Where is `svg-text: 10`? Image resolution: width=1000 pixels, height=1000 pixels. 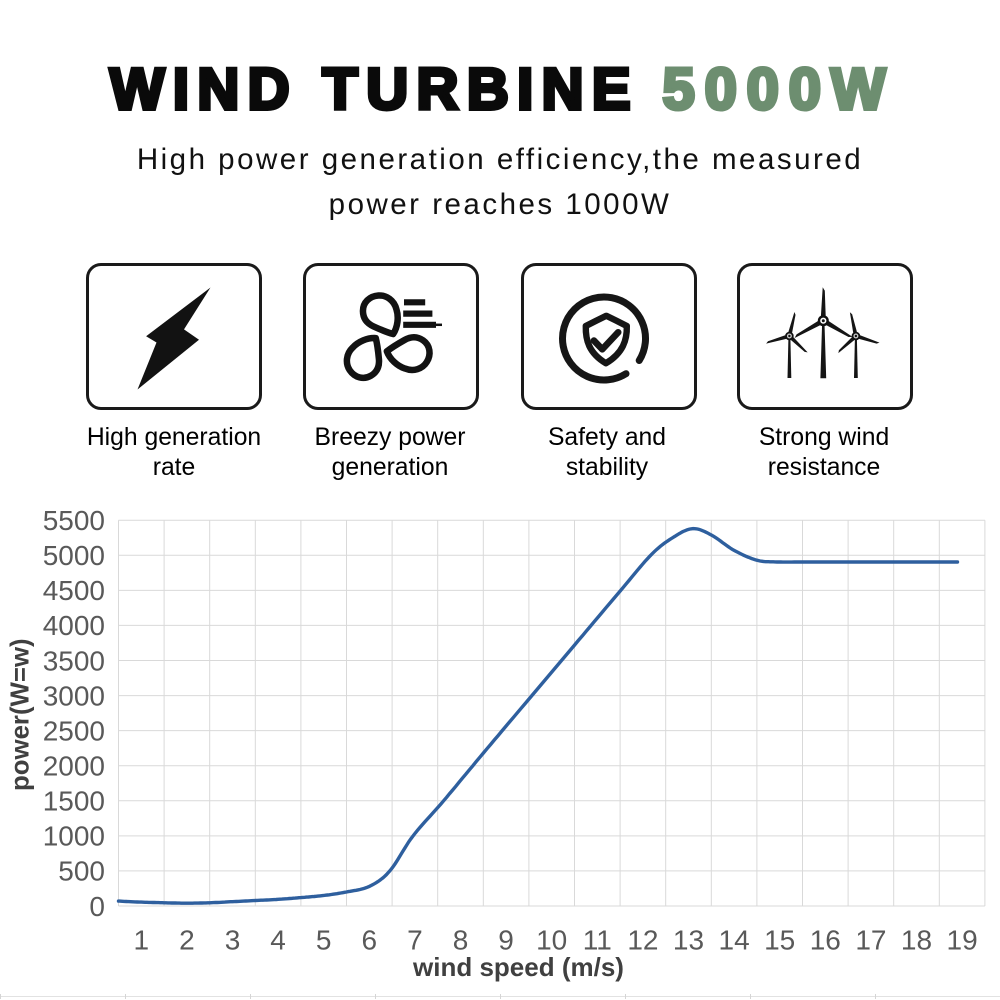 svg-text: 10 is located at coordinates (551, 940).